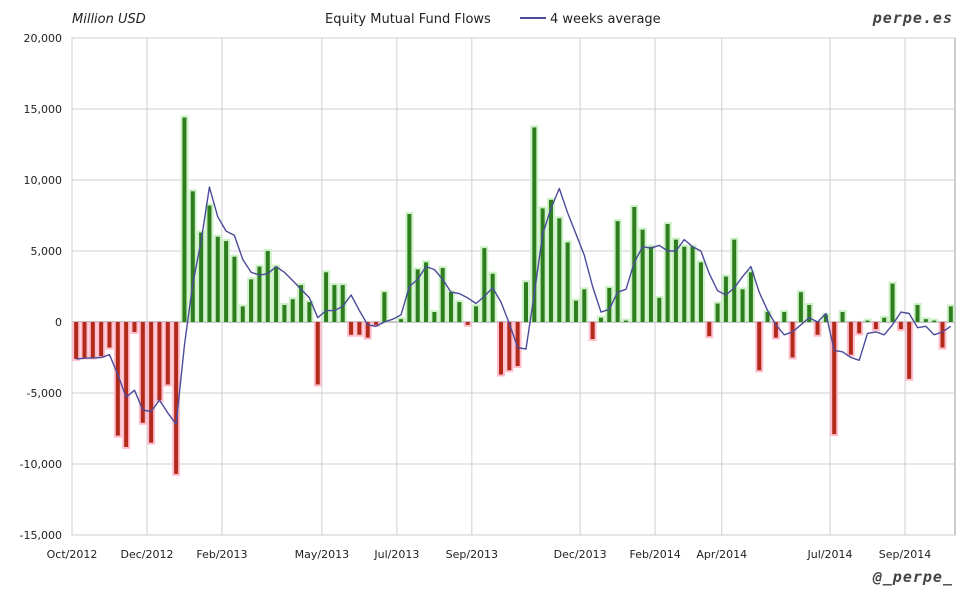  I want to click on x-tick-label: Jul/2014, so click(830, 554).